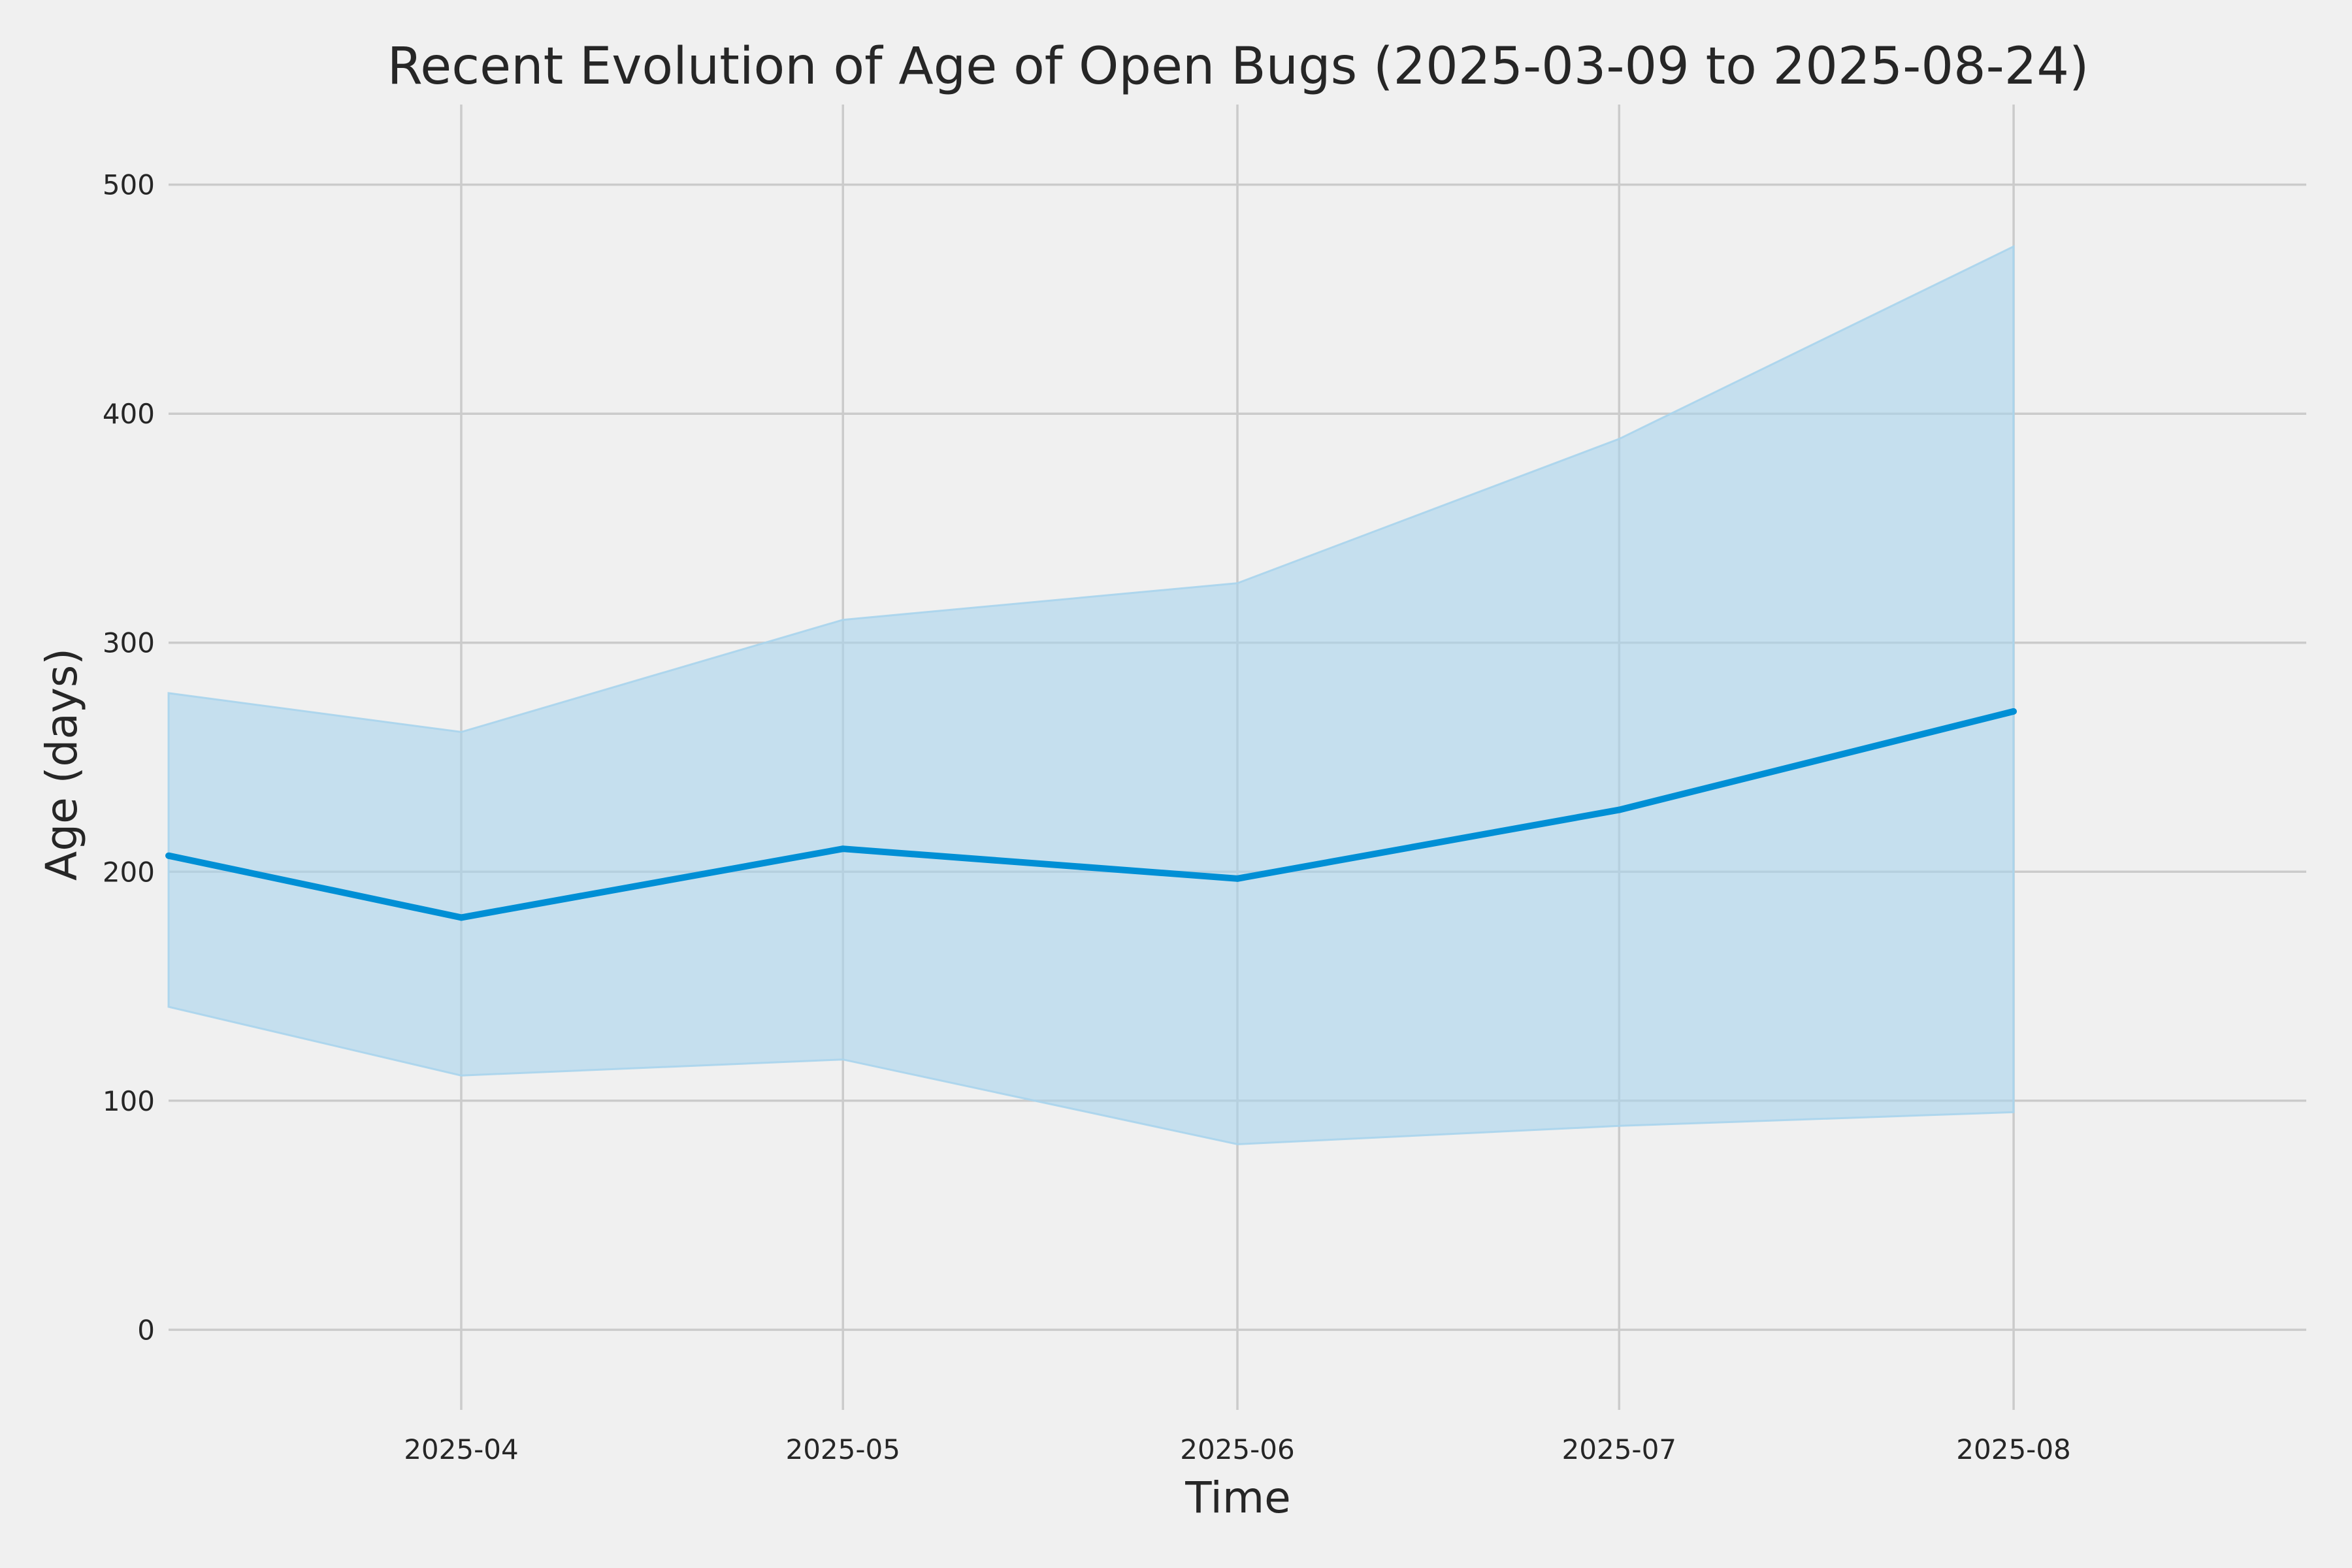  I want to click on x-tick-label: 2025-07, so click(1619, 1449).